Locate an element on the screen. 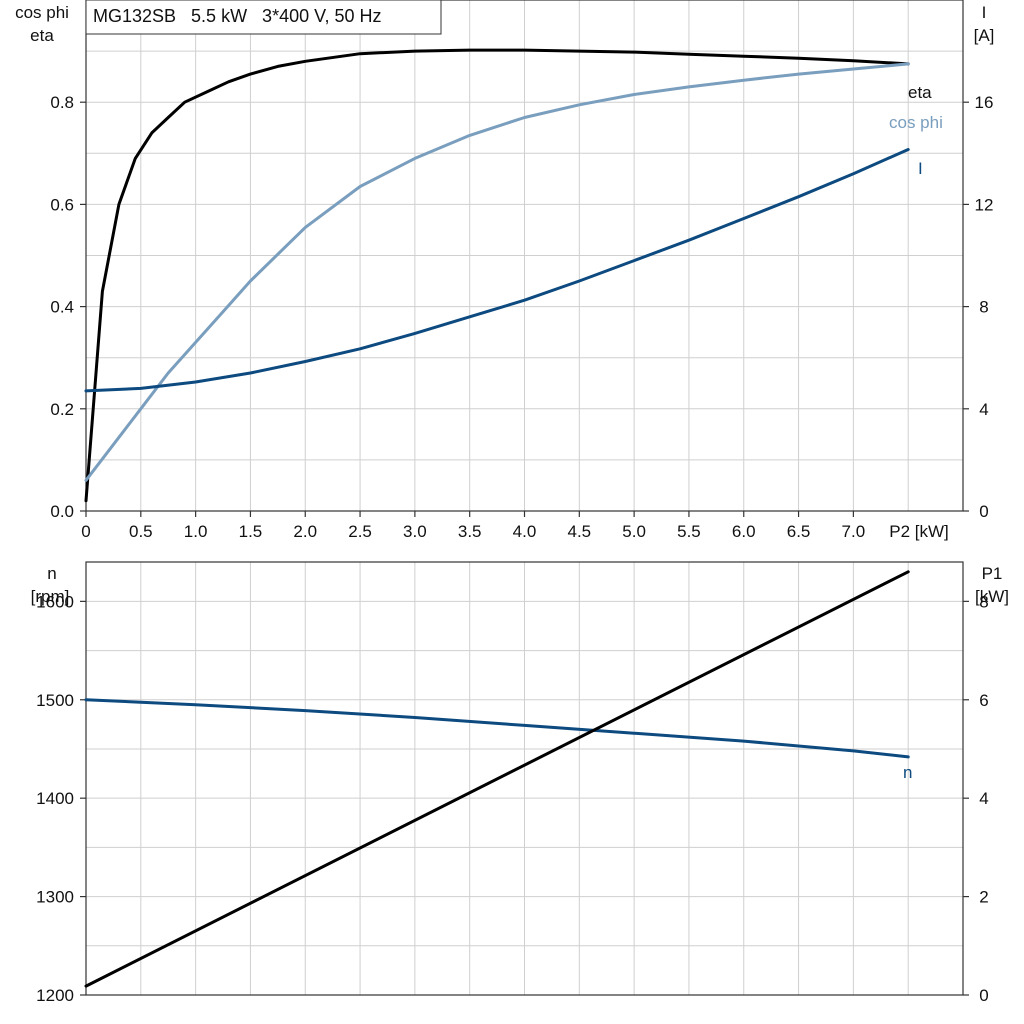 This screenshot has width=1024, height=1024. x-tick-label: 1.5 is located at coordinates (251, 531).